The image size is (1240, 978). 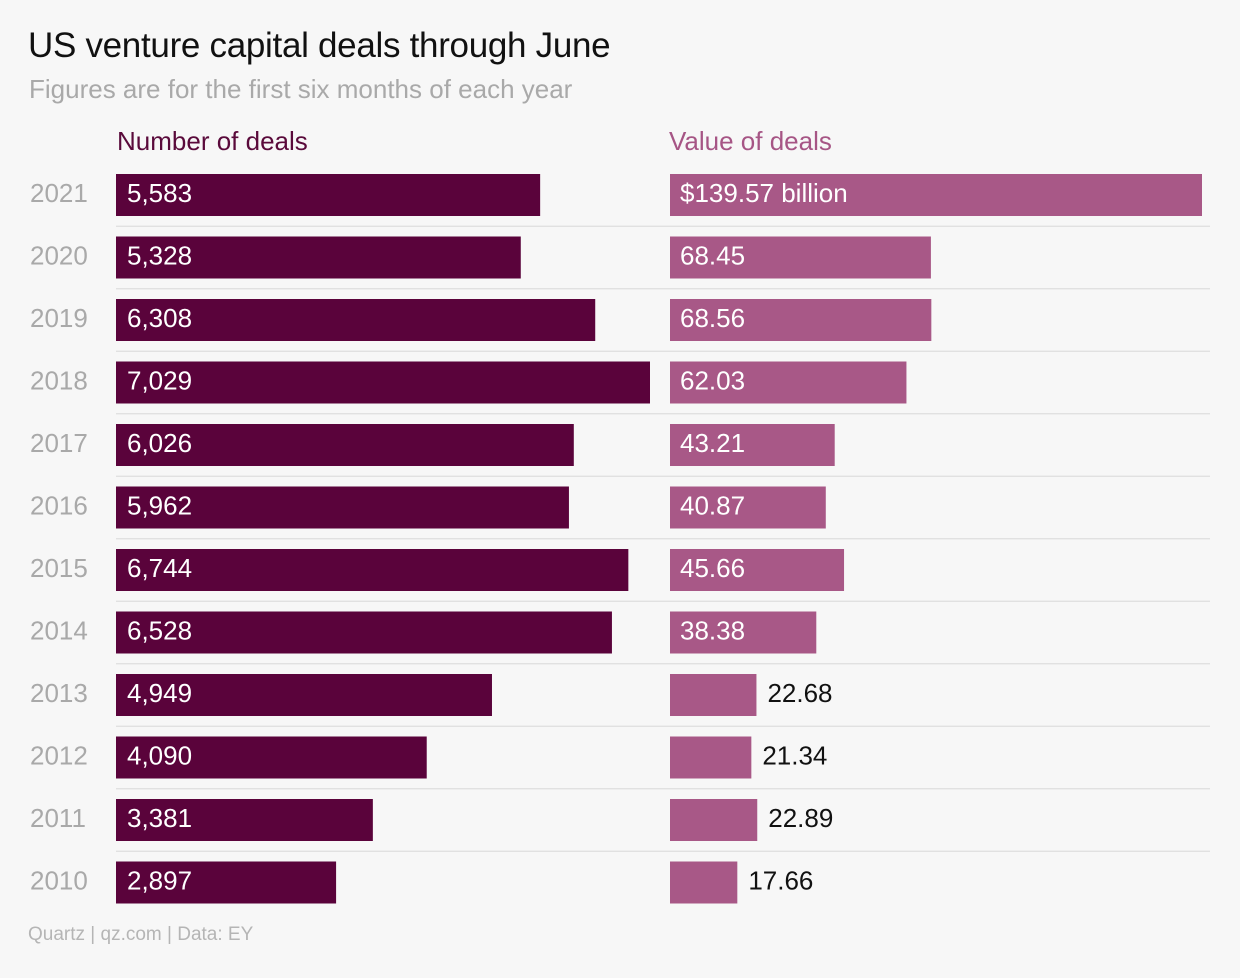 What do you see at coordinates (159, 630) in the screenshot?
I see `deals-data-label: 6,528` at bounding box center [159, 630].